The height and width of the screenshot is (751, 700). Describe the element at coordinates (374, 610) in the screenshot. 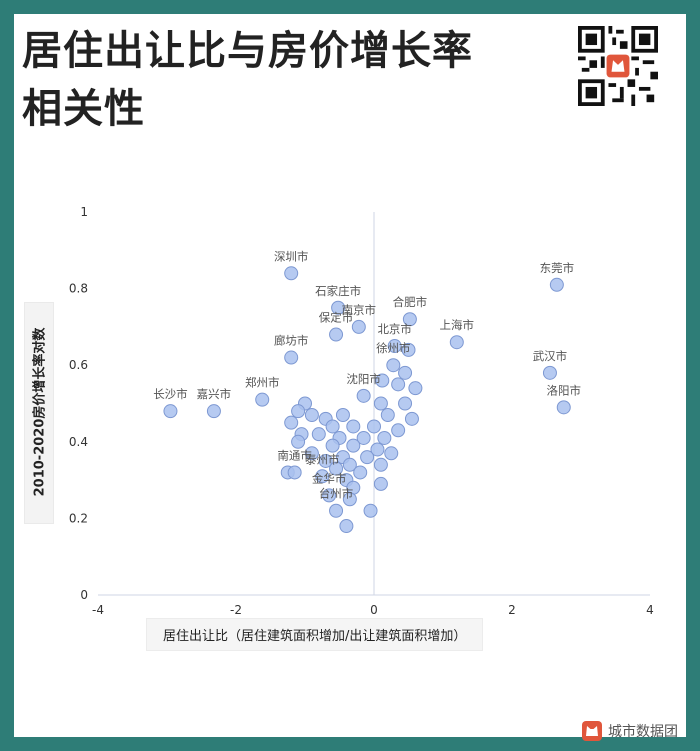

I see `x-tick-label: 0` at that location.